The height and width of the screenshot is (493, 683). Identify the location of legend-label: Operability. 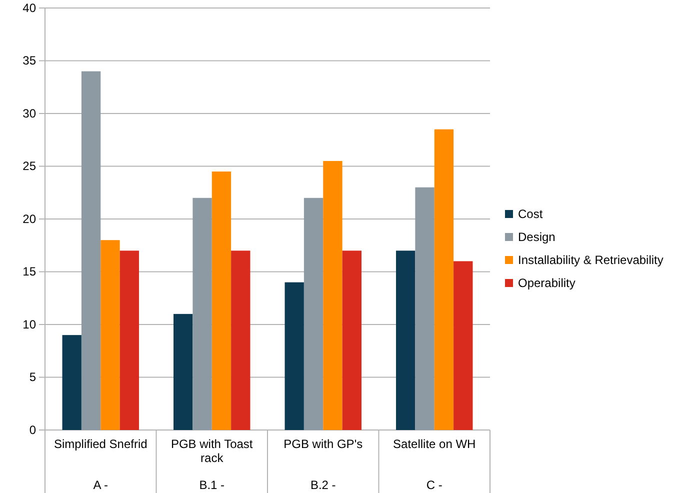
(547, 283).